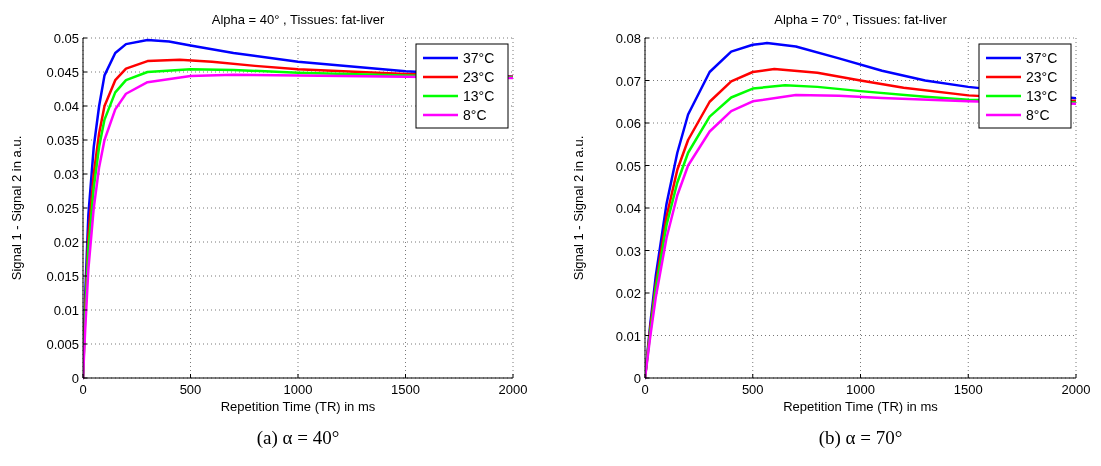 The width and height of the screenshot is (1101, 466). Describe the element at coordinates (628, 123) in the screenshot. I see `y-tick-label: 0.06` at that location.